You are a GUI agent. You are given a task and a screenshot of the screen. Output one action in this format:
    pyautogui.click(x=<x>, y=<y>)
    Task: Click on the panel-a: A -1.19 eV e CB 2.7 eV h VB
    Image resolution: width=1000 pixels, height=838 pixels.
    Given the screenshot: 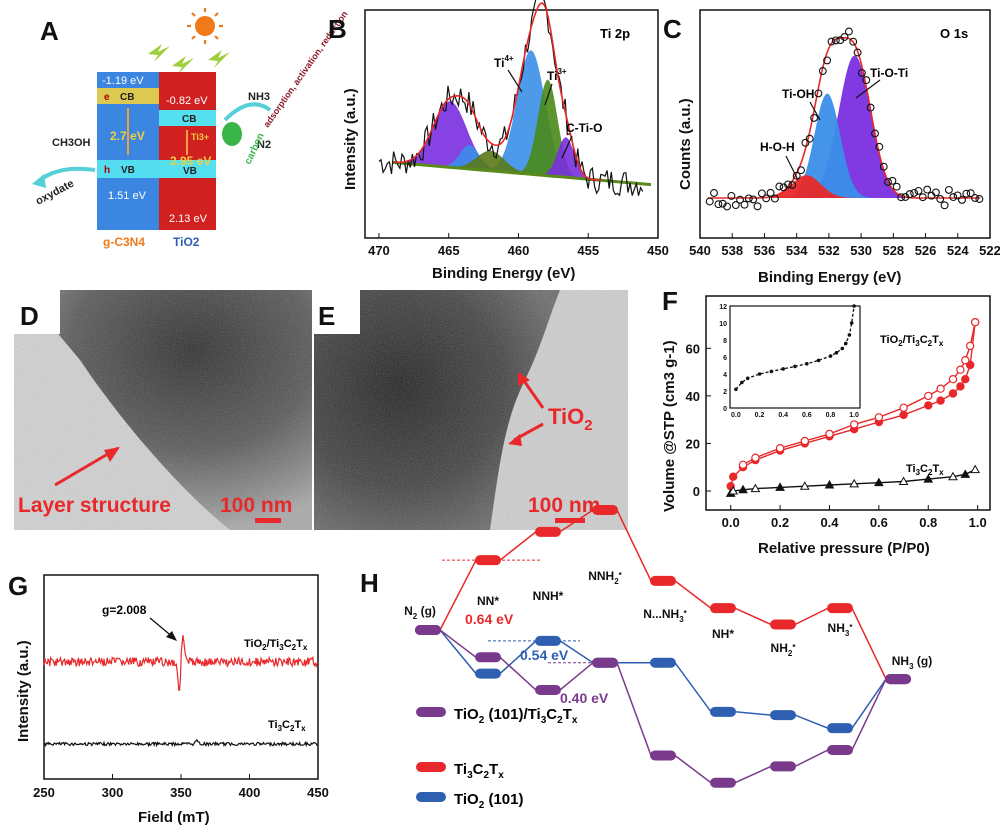 What is the action you would take?
    pyautogui.click(x=191, y=128)
    